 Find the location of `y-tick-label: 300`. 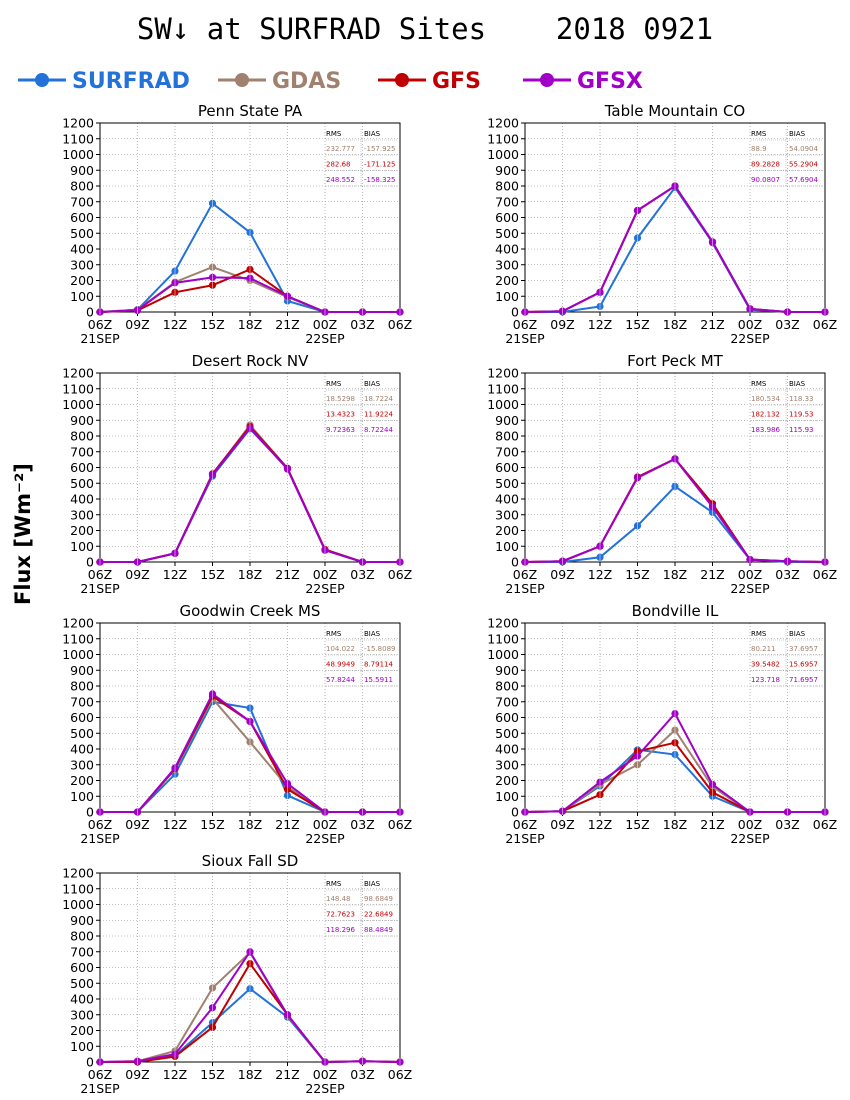

y-tick-label: 300 is located at coordinates (507, 764).